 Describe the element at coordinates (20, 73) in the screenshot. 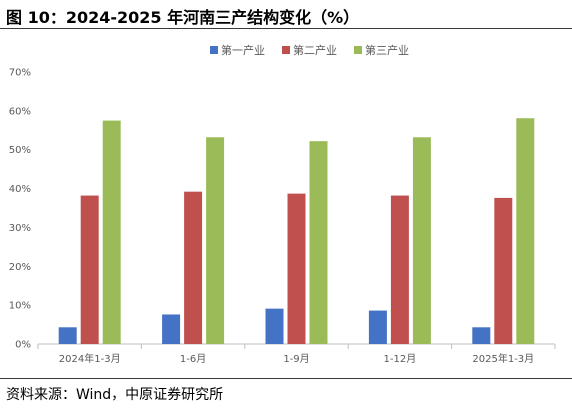

I see `y-tick-label: 70%` at that location.